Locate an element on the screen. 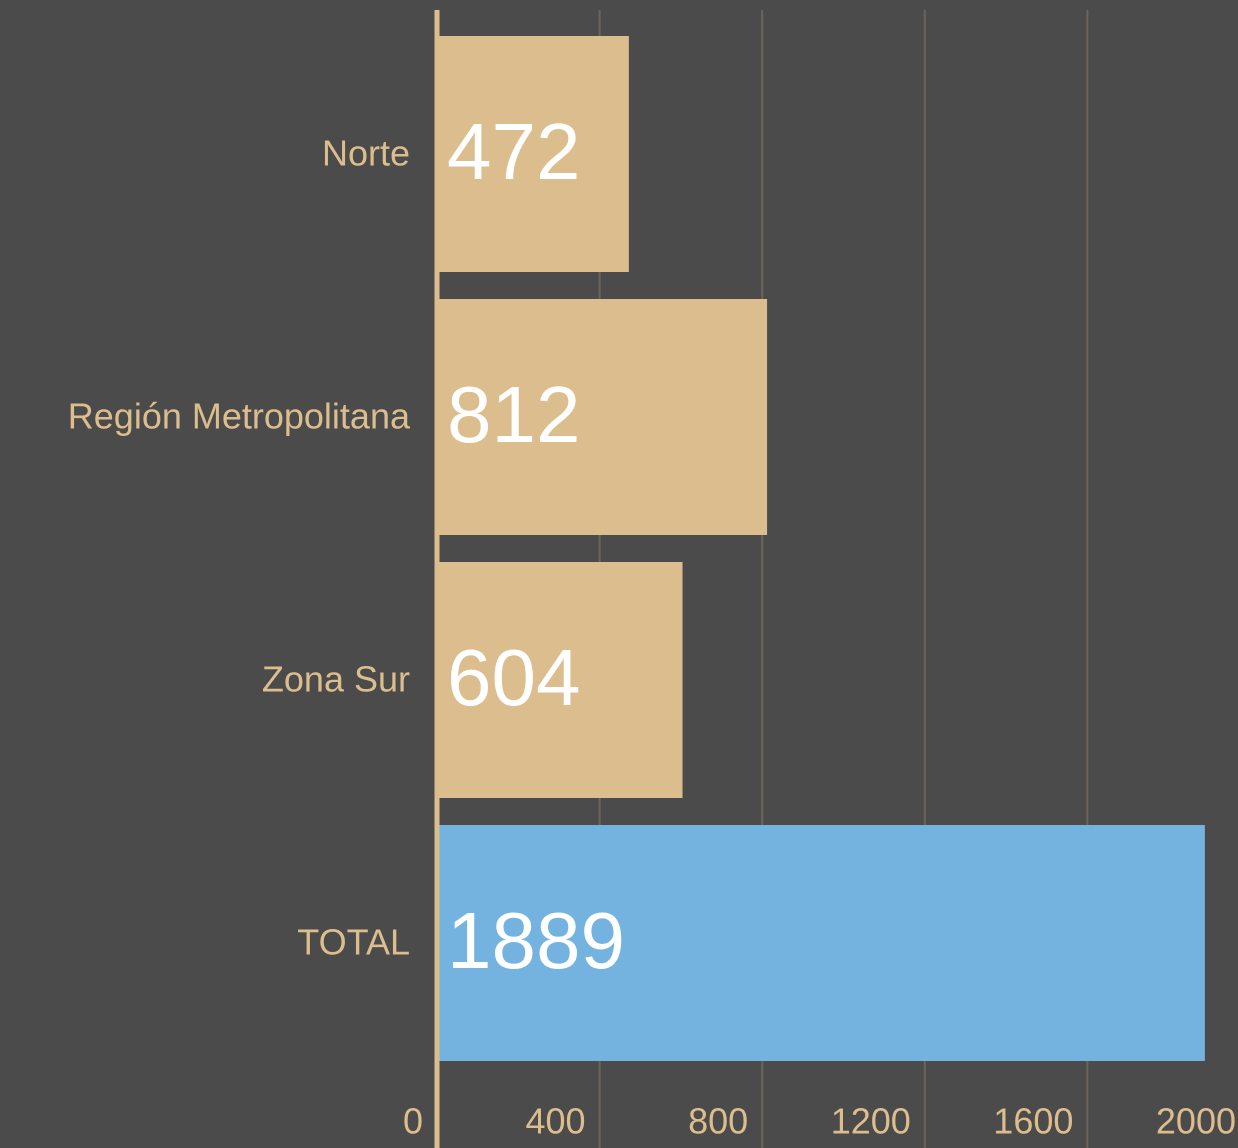 Image resolution: width=1238 pixels, height=1148 pixels. y-tick-label: Región Metropolitana is located at coordinates (239, 416).